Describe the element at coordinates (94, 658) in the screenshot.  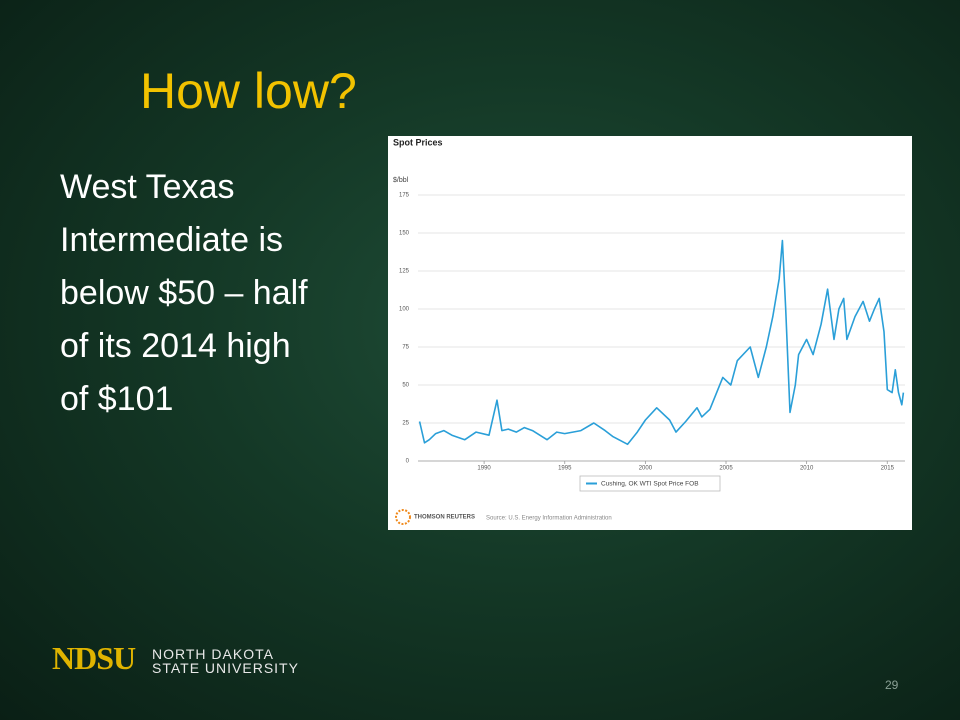
I see `logo-mark: NDSU` at that location.